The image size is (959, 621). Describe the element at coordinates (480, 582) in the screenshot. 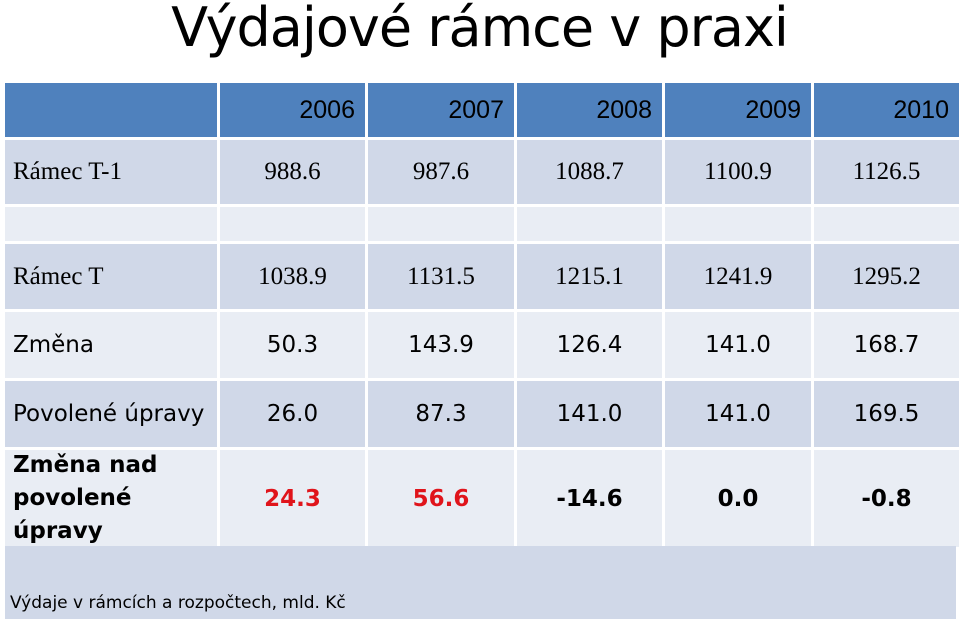

I see `table-footer: Výdaje v rámcích a rozpočtech, mld. Kč` at that location.